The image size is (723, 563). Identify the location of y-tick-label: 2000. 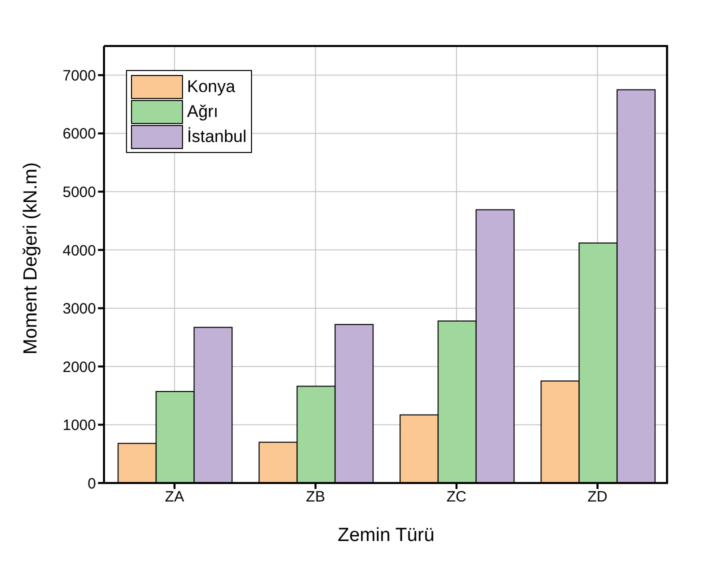
(79, 367).